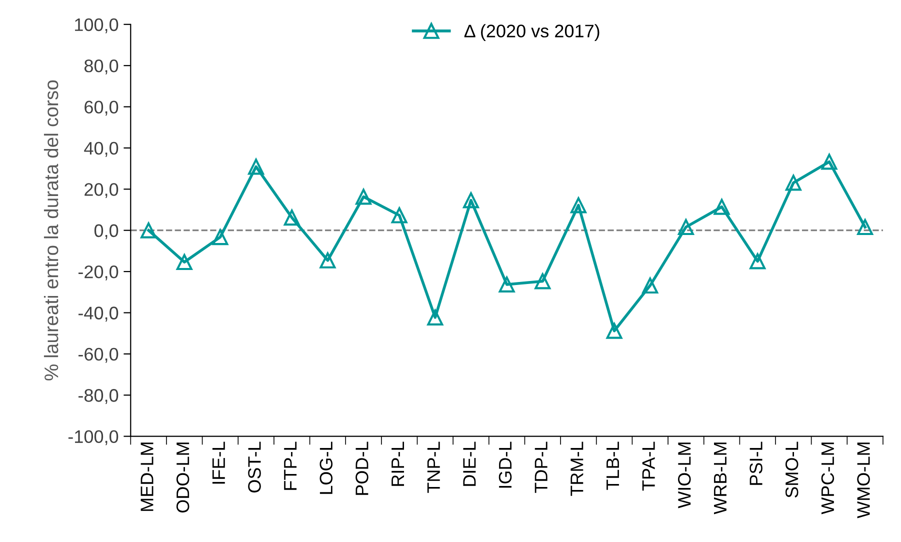 The width and height of the screenshot is (901, 542). Describe the element at coordinates (756, 463) in the screenshot. I see `x-tick-label: PSI-L` at that location.